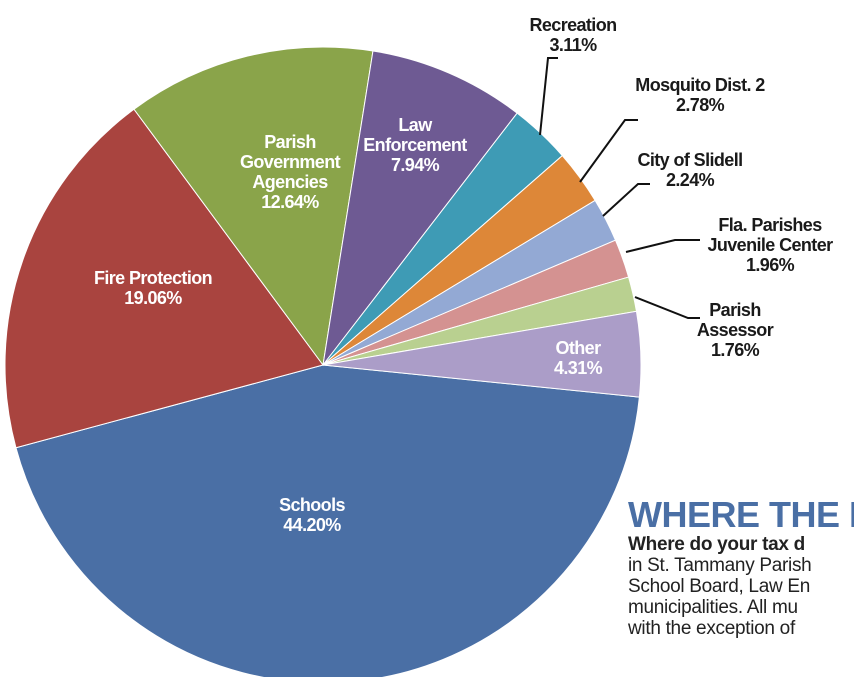 The width and height of the screenshot is (854, 677). Describe the element at coordinates (153, 298) in the screenshot. I see `value-label: 19.06%` at that location.